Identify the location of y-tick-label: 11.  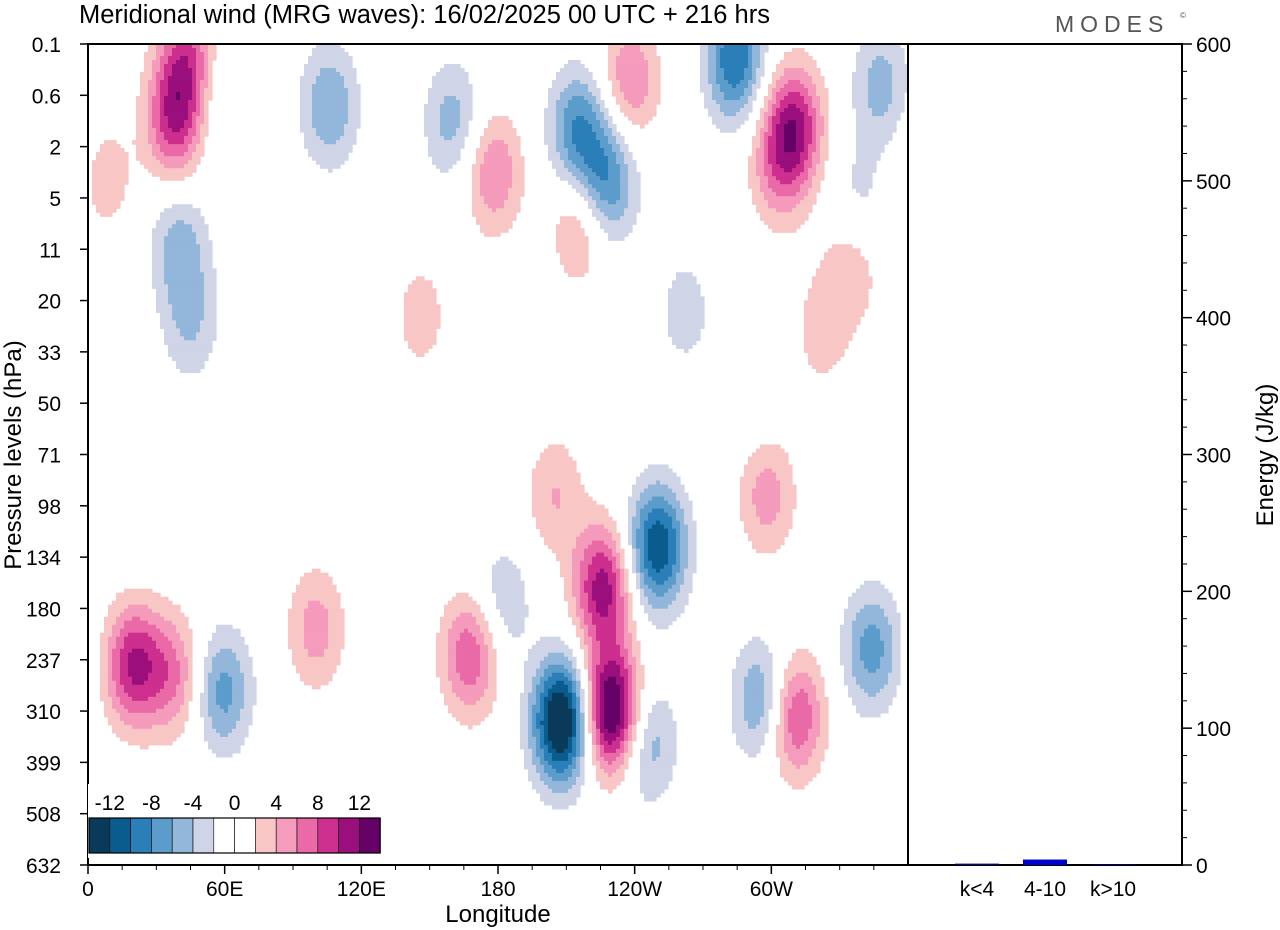
(50, 250).